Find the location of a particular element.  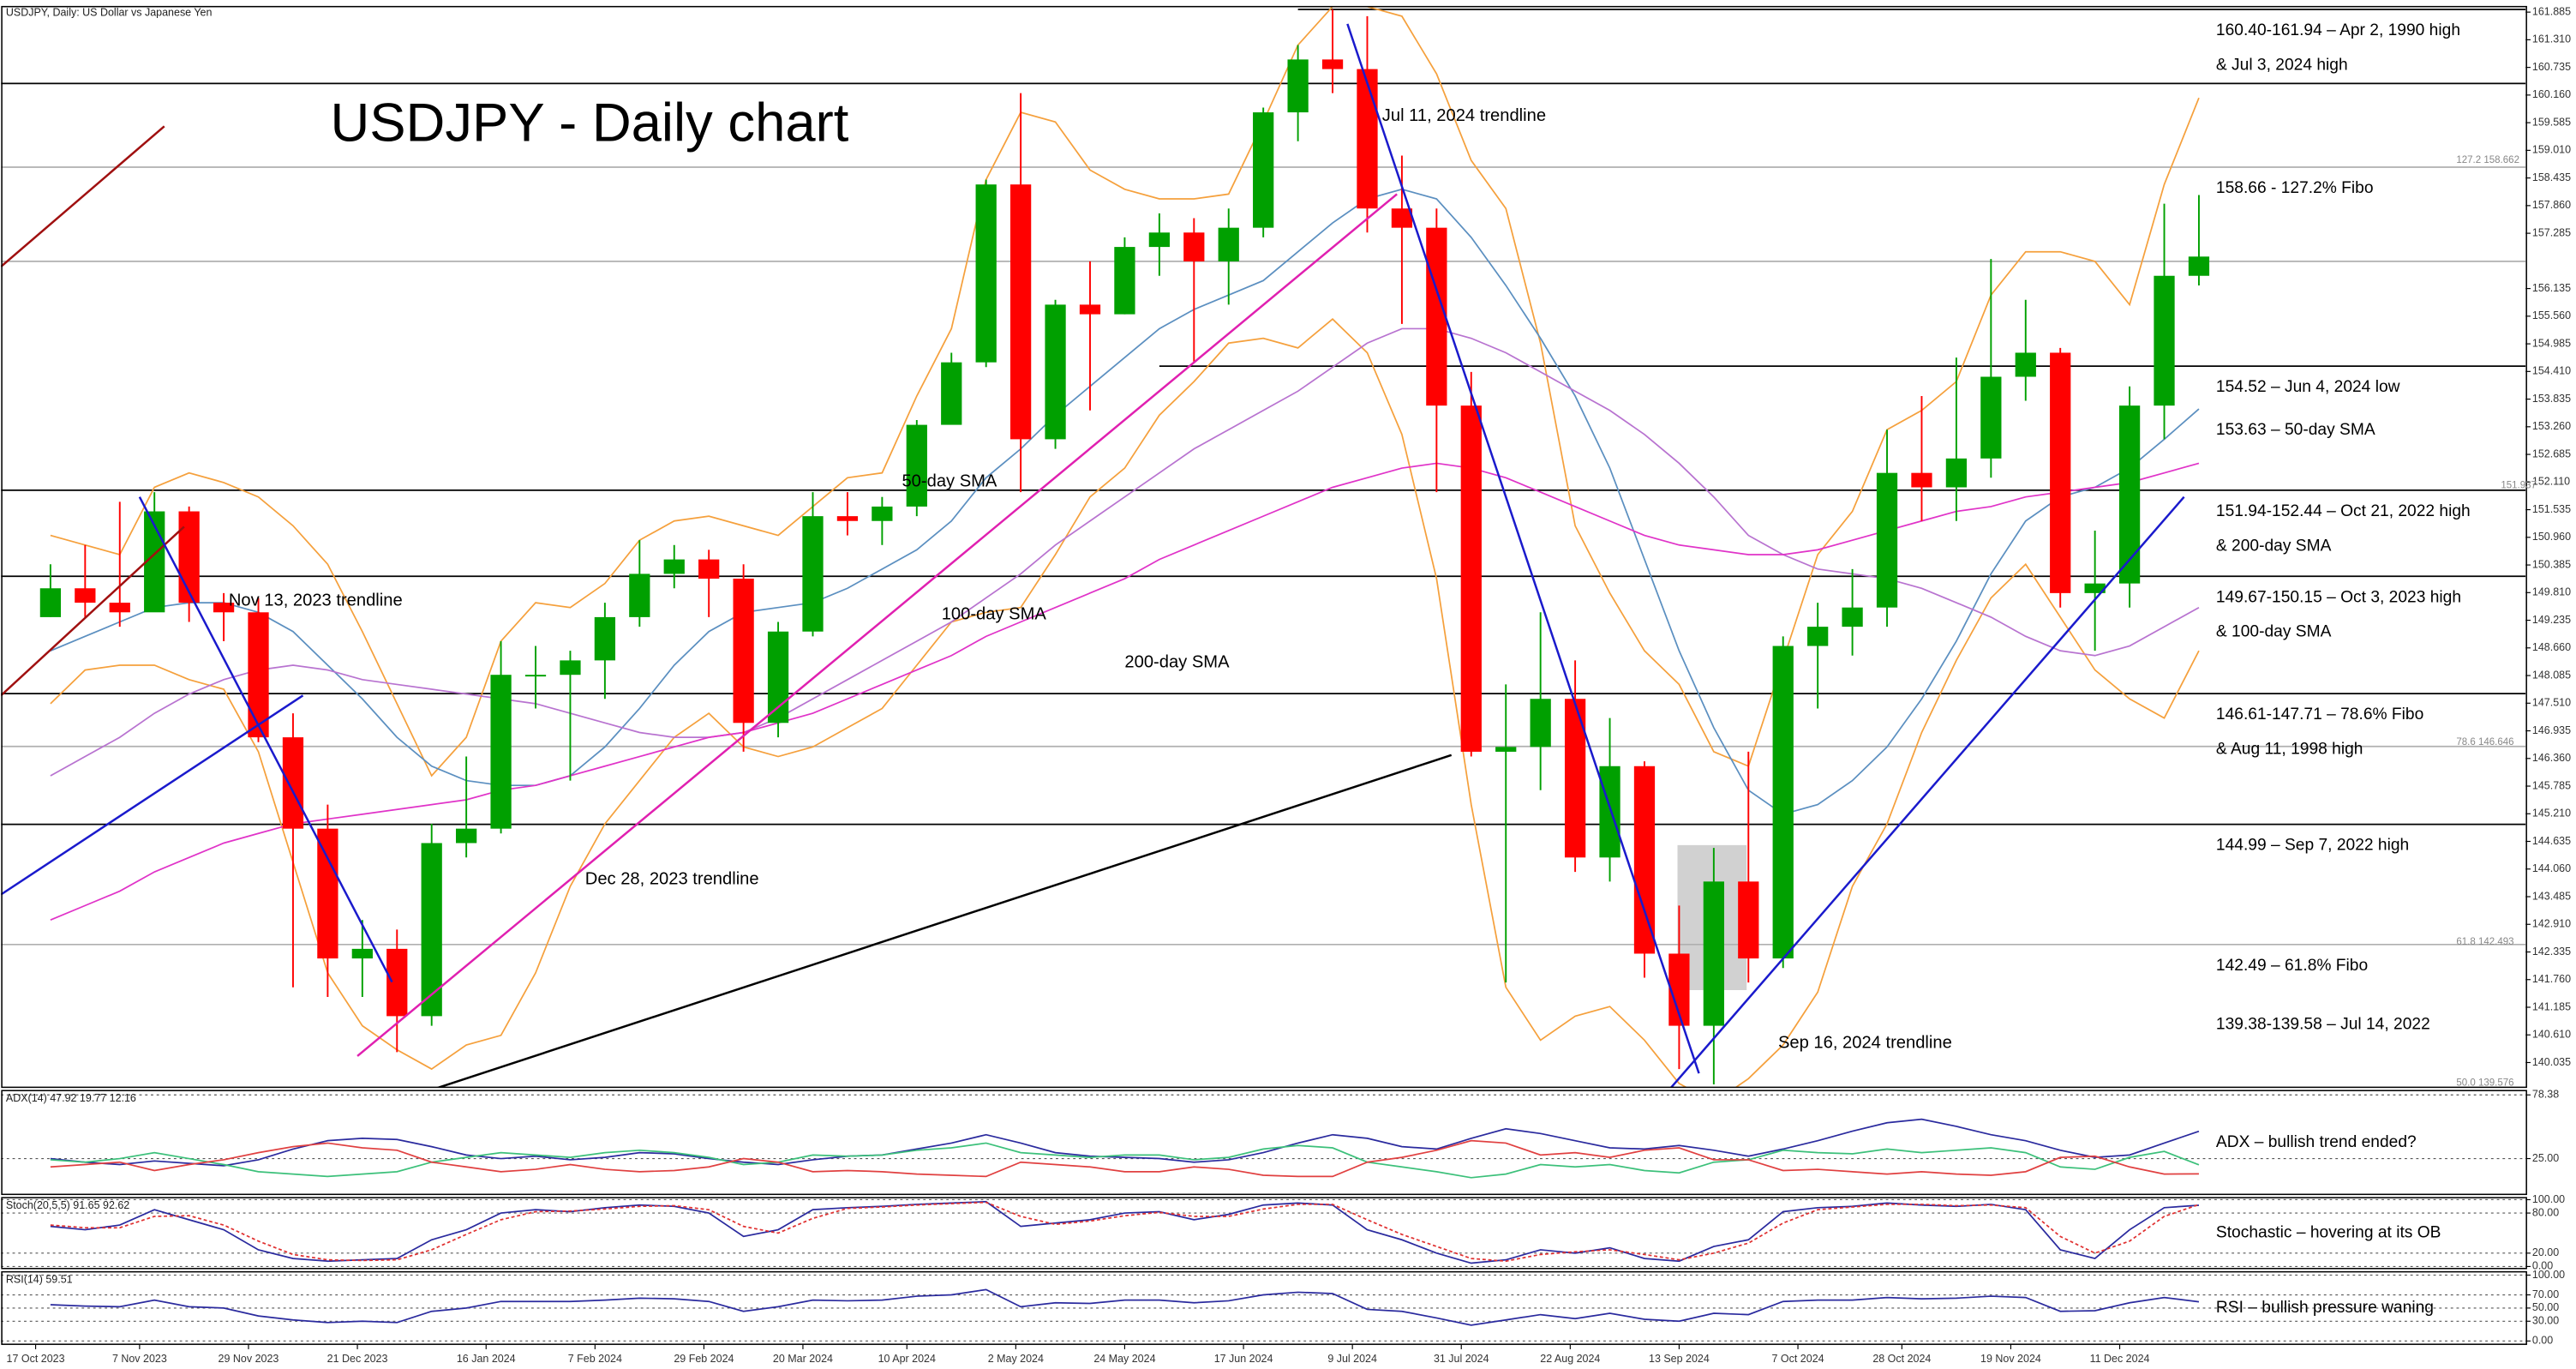

level-label: 142.49 – 61.8% Fibo is located at coordinates (2292, 966).